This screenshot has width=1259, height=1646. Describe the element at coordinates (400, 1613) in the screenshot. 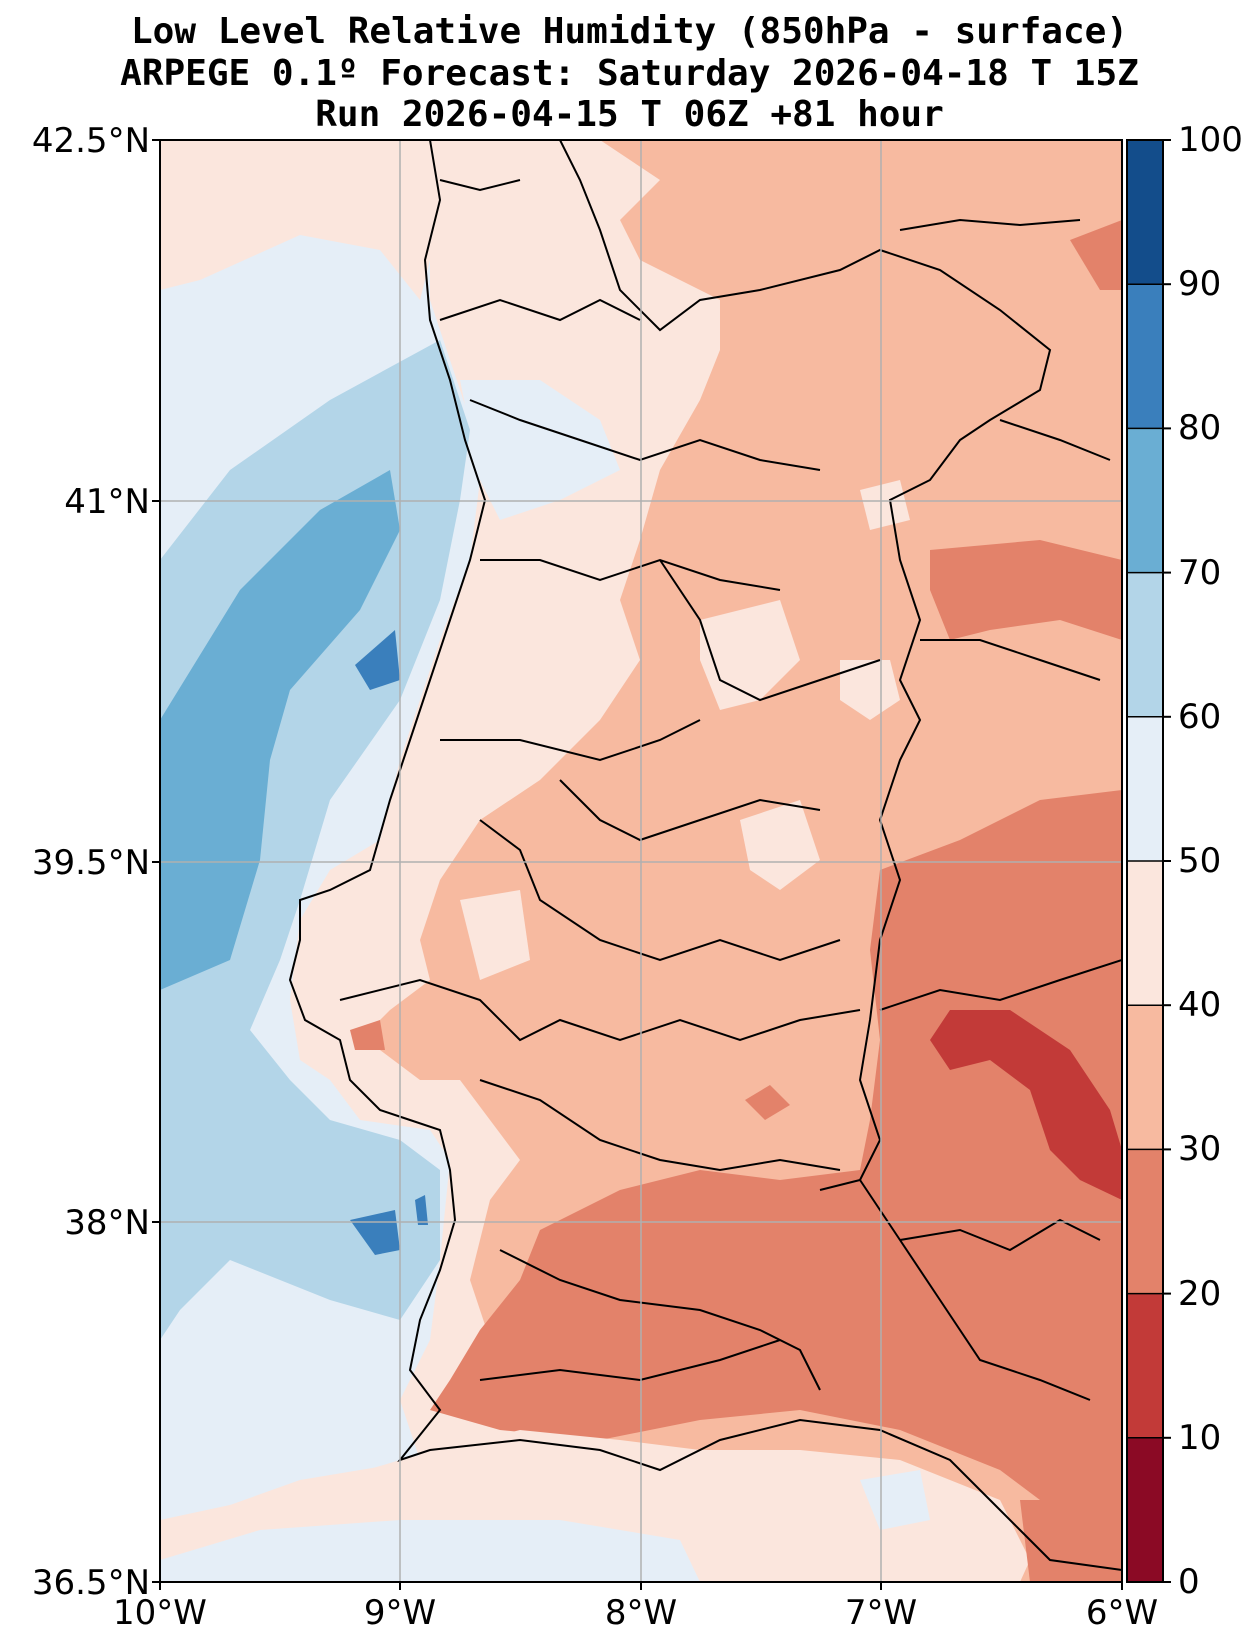

I see `lon-label: 9°W` at that location.